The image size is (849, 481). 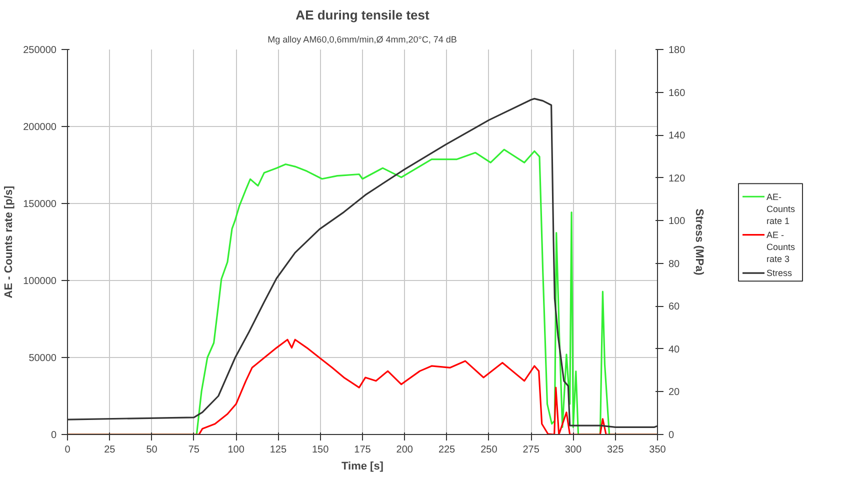 I want to click on y2-tick-label: 80, so click(x=674, y=264).